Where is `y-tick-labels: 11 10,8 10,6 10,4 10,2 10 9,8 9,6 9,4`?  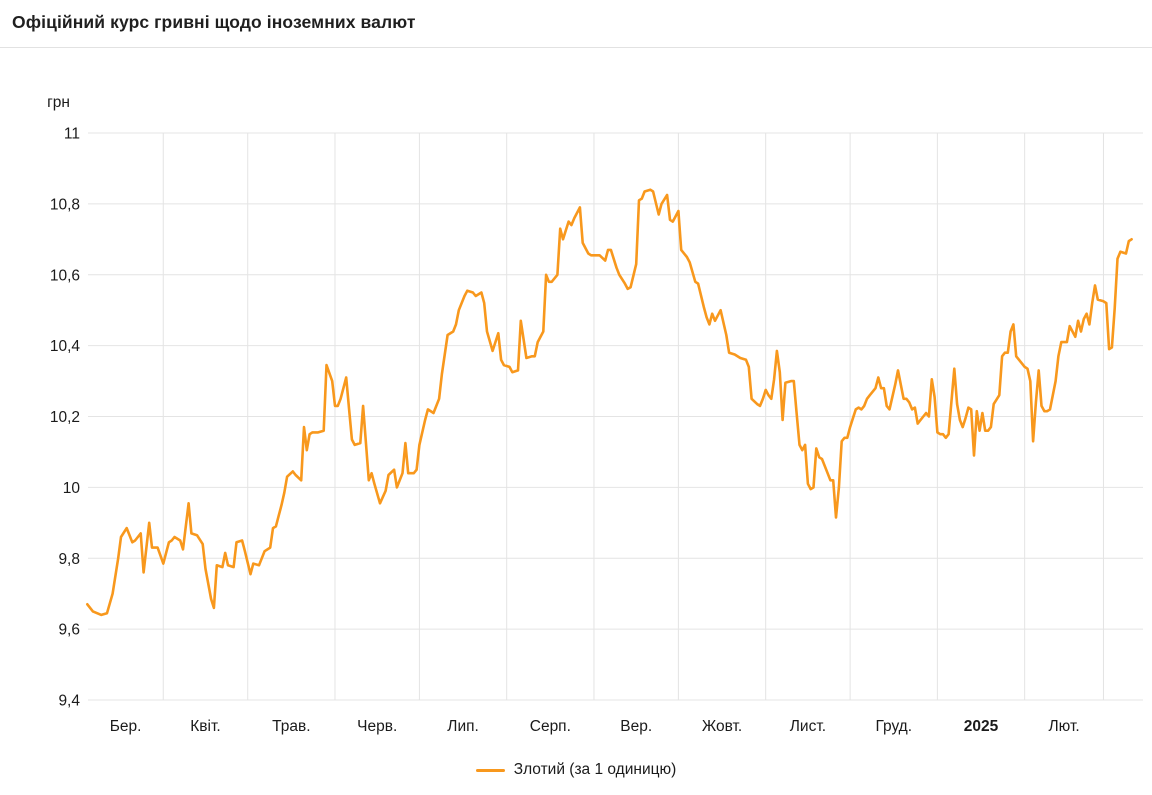 y-tick-labels: 11 10,8 10,6 10,4 10,2 10 9,8 9,6 9,4 is located at coordinates (65, 418).